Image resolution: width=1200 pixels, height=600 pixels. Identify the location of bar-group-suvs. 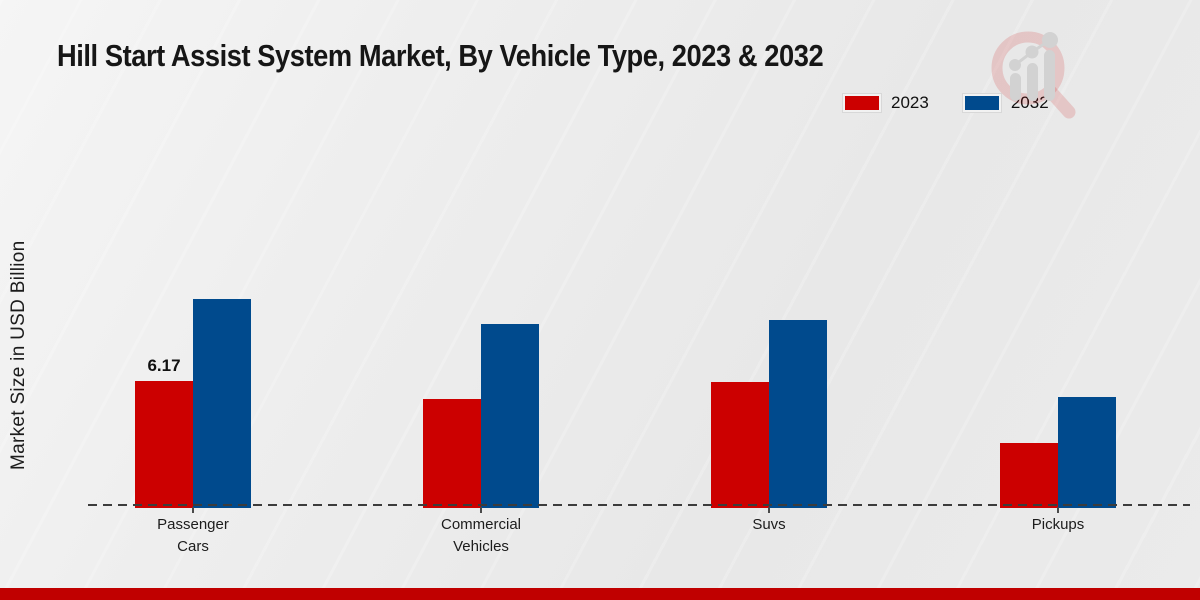
(769, 414).